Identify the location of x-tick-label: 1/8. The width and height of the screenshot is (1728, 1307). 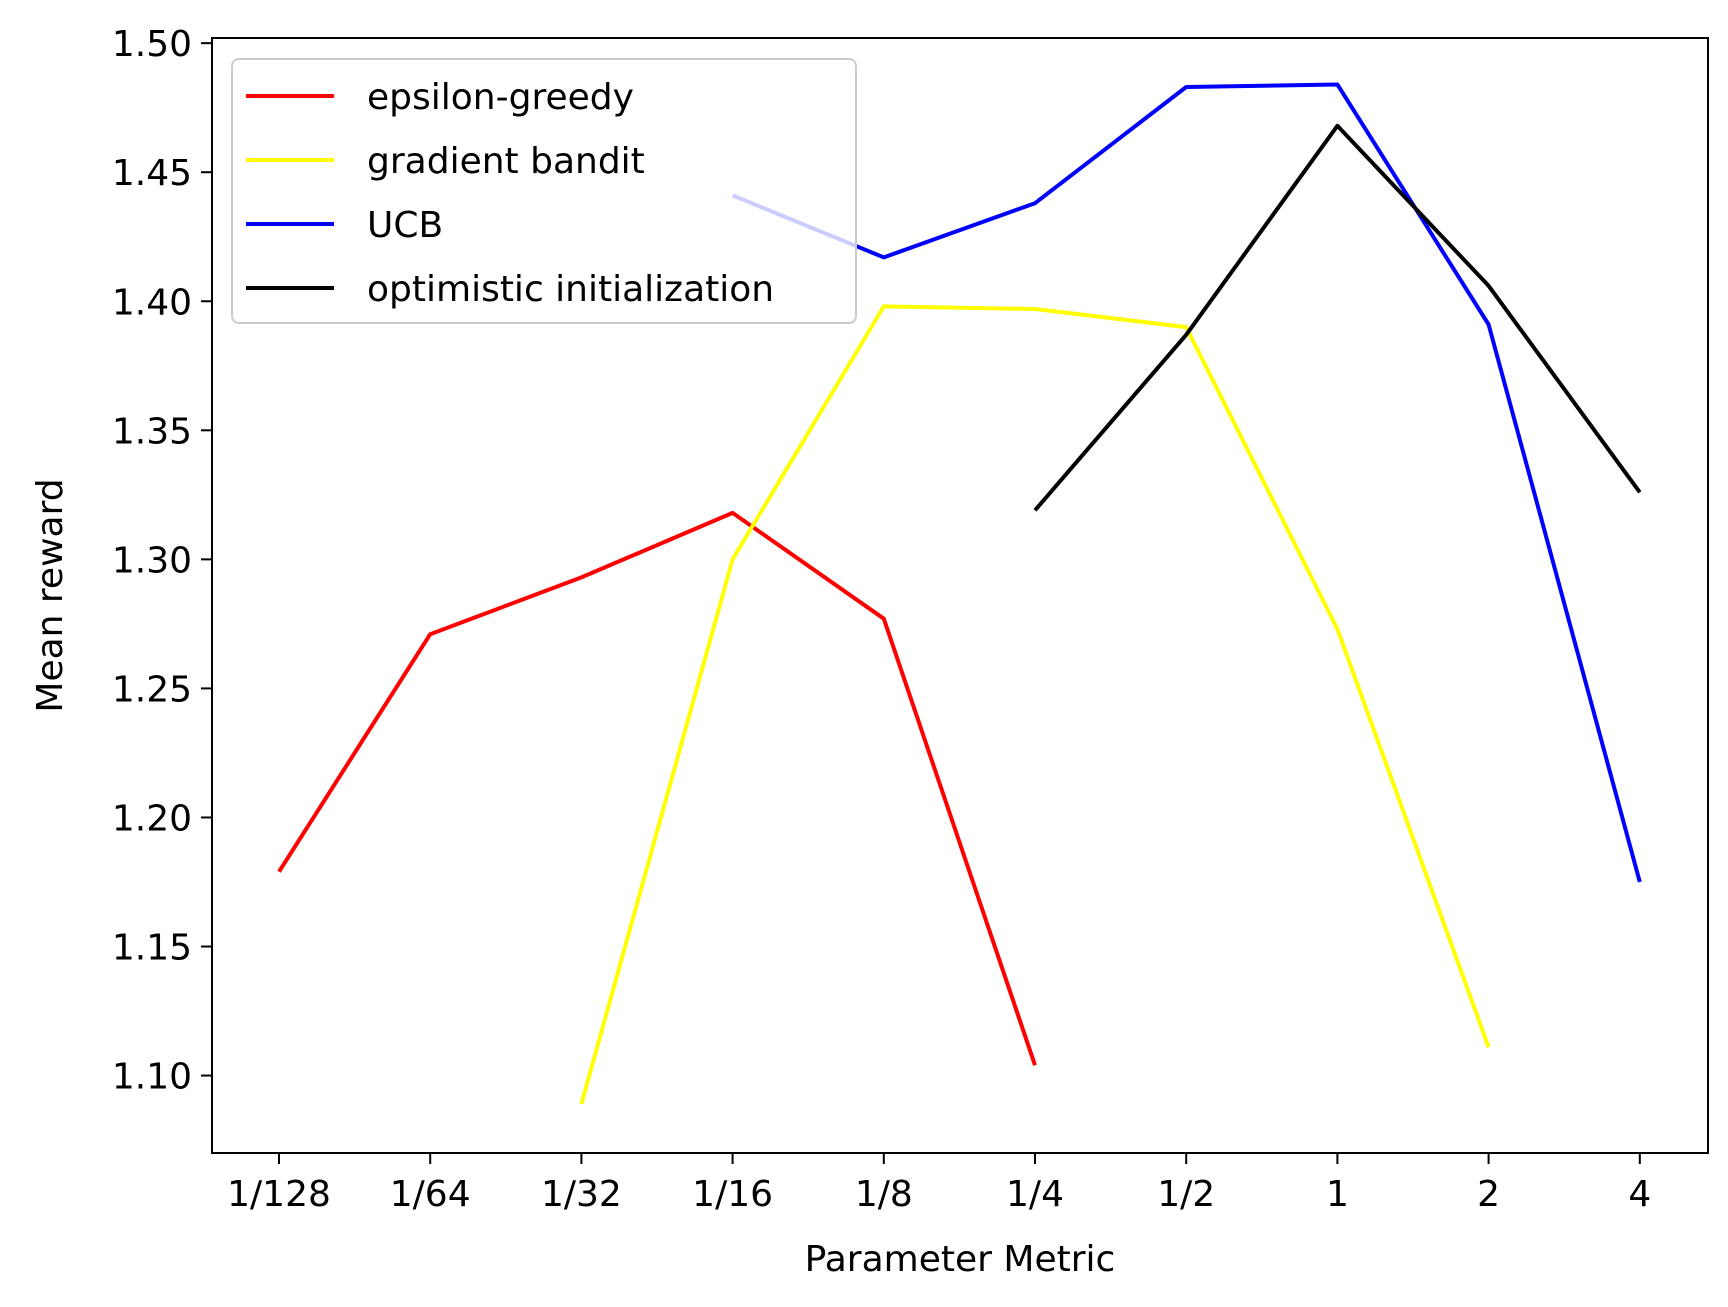
(884, 1194).